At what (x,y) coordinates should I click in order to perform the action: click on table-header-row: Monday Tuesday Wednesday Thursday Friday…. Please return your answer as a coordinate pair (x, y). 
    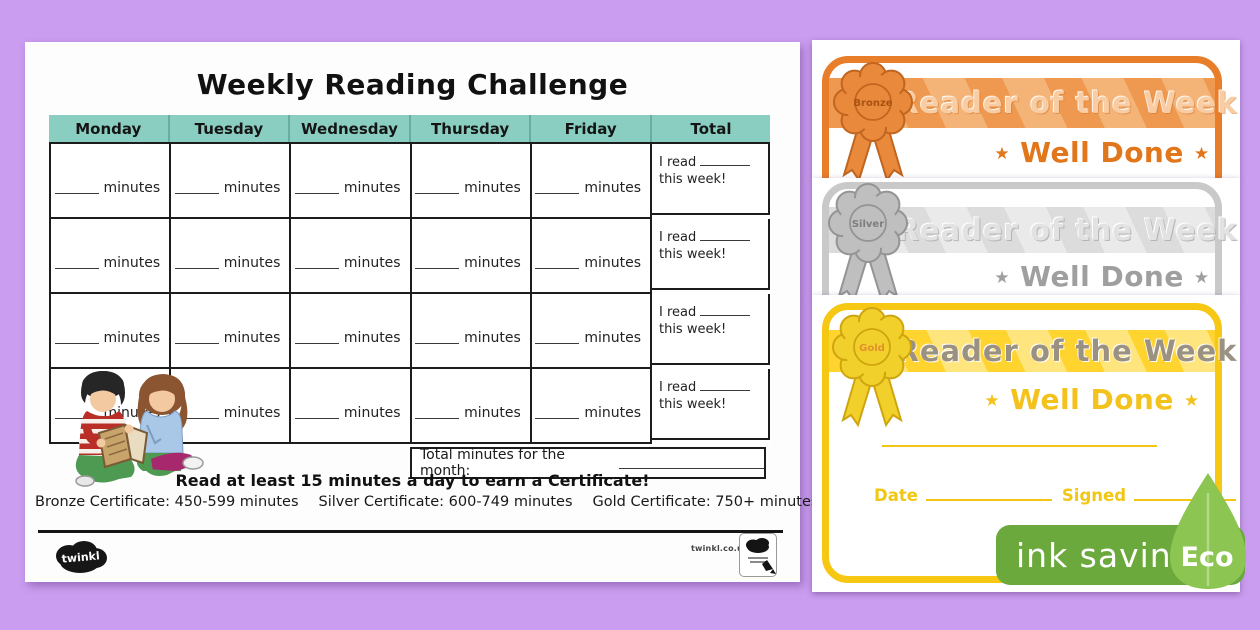
    Looking at the image, I should click on (409, 128).